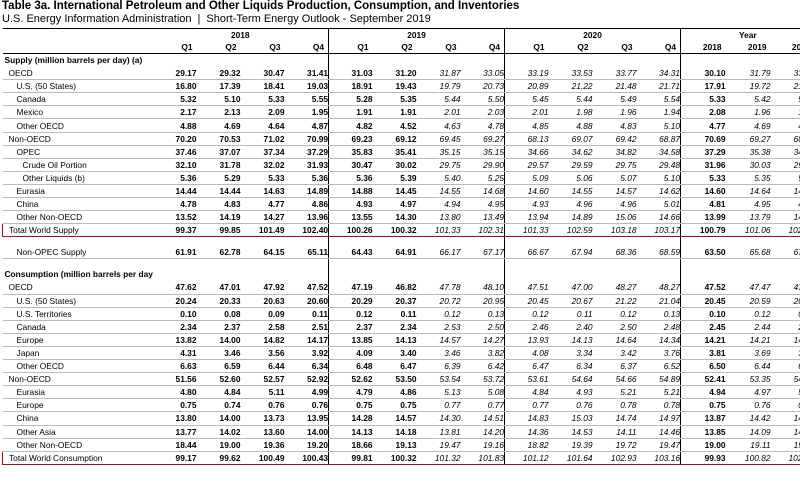 Image resolution: width=800 pixels, height=492 pixels. I want to click on data-cell: 19.03, so click(306, 86).